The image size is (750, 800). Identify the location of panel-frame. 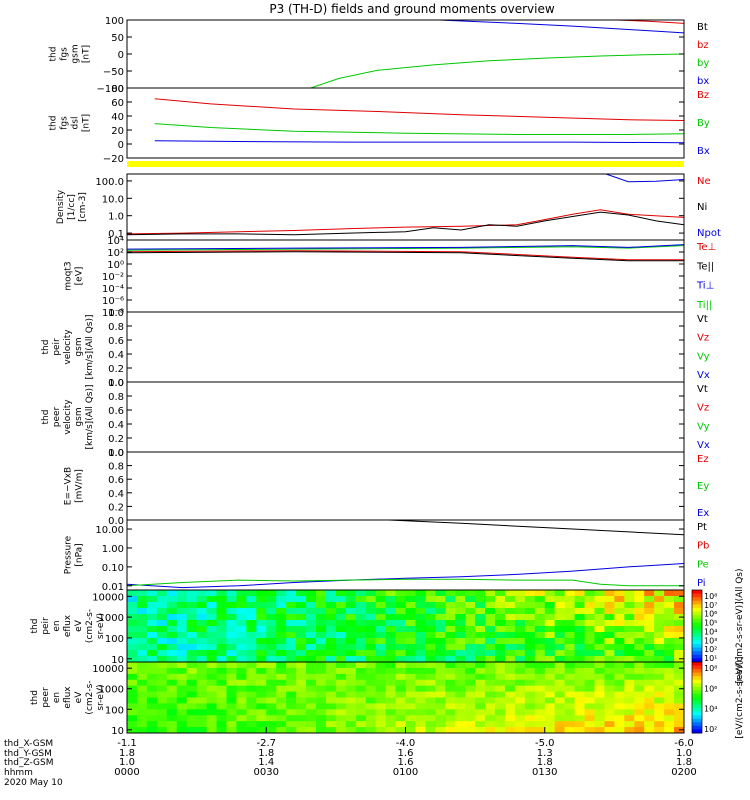
(405, 486).